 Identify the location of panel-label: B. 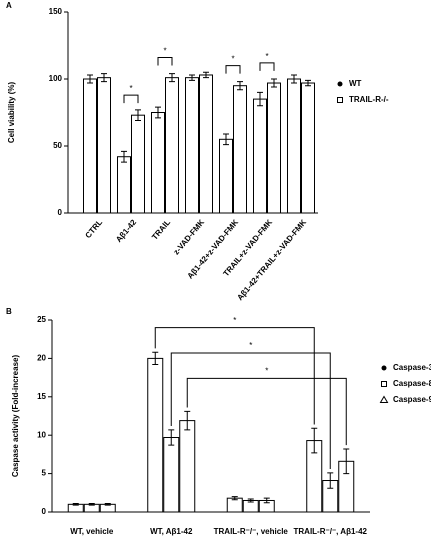
(9, 311).